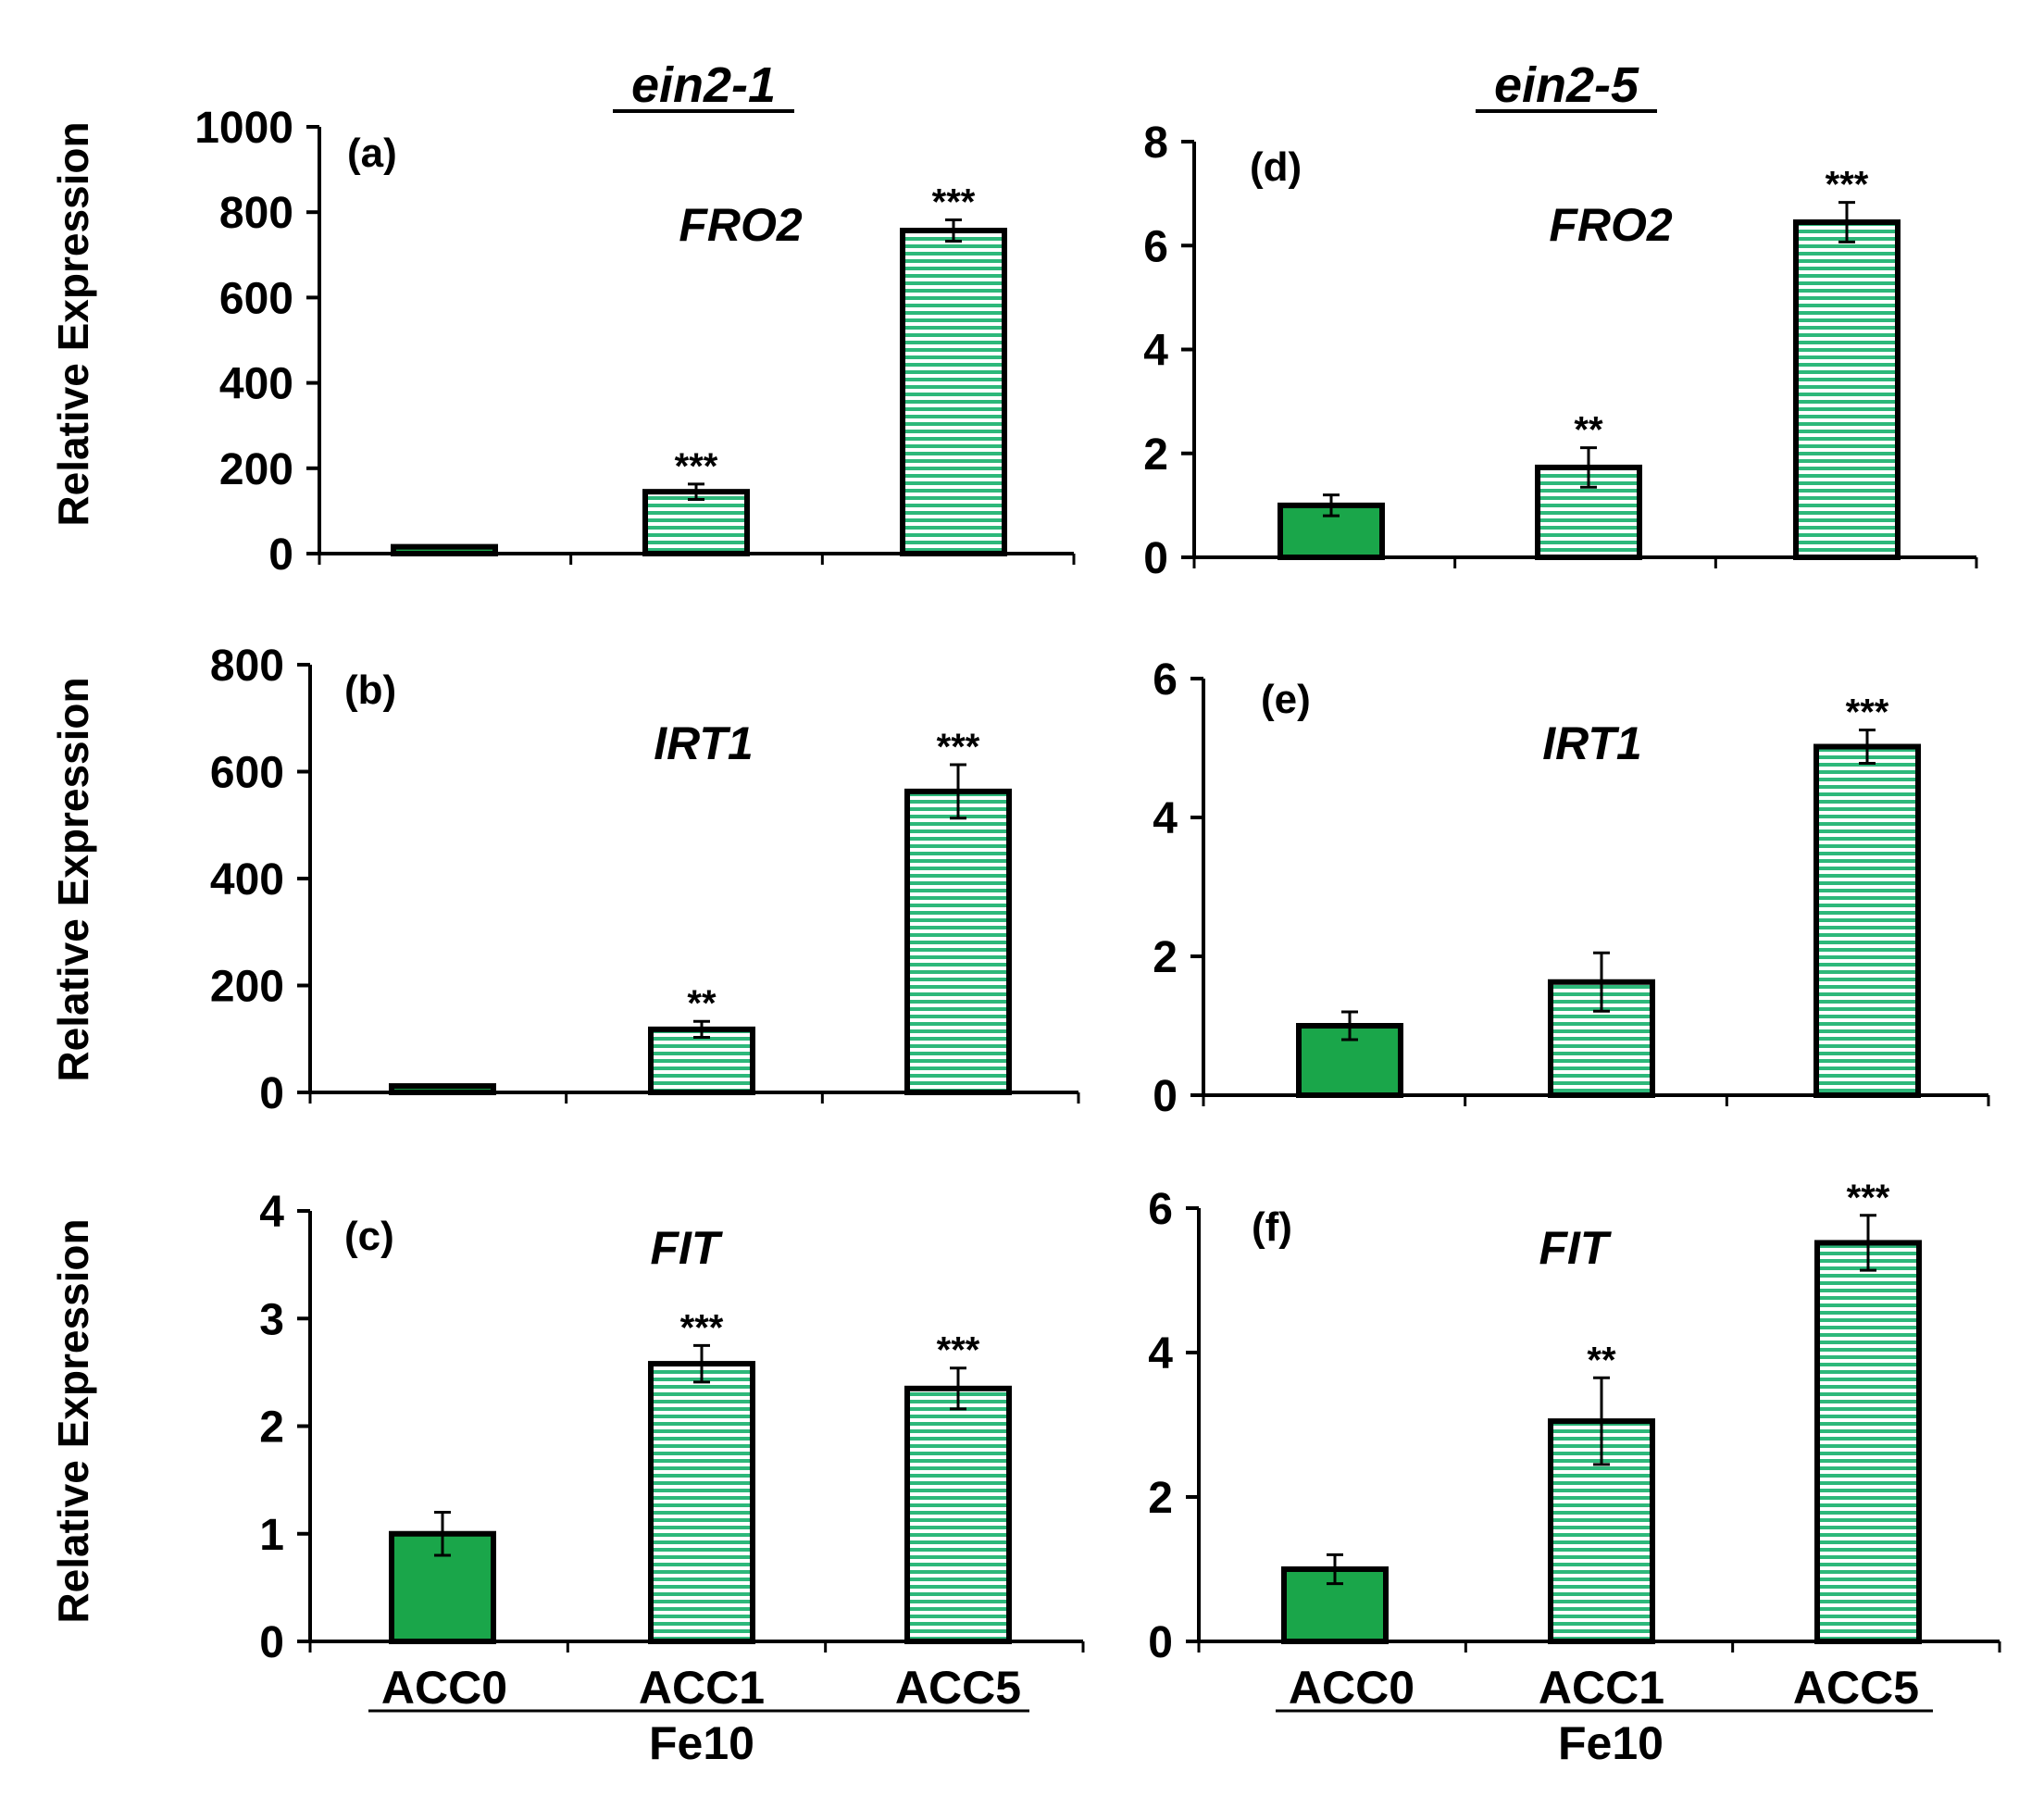 Image resolution: width=2044 pixels, height=1796 pixels. I want to click on panel-label: (d), so click(1276, 167).